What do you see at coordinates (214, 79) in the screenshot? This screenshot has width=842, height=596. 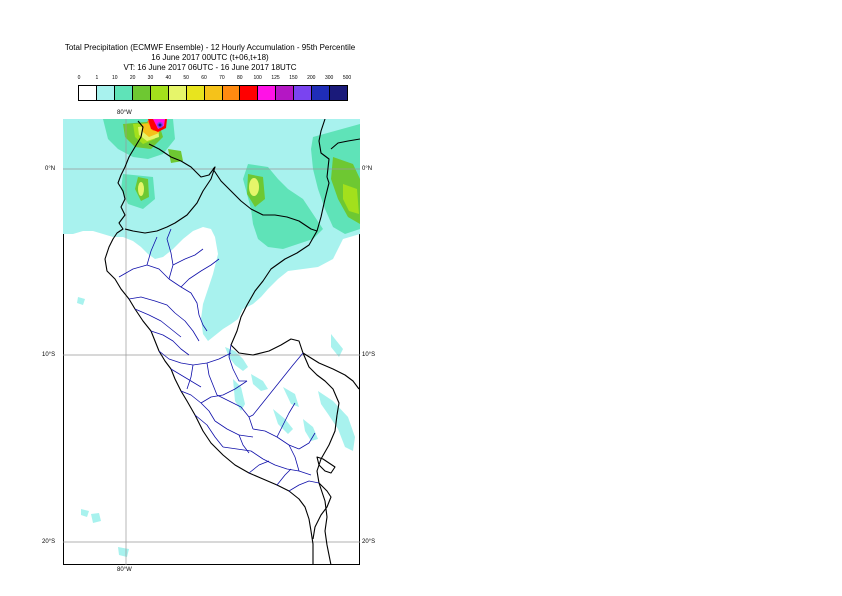 I see `legend-labels: 0 1 10 20 30 40 50 60 70 80 100 125 150 200 300 500` at bounding box center [214, 79].